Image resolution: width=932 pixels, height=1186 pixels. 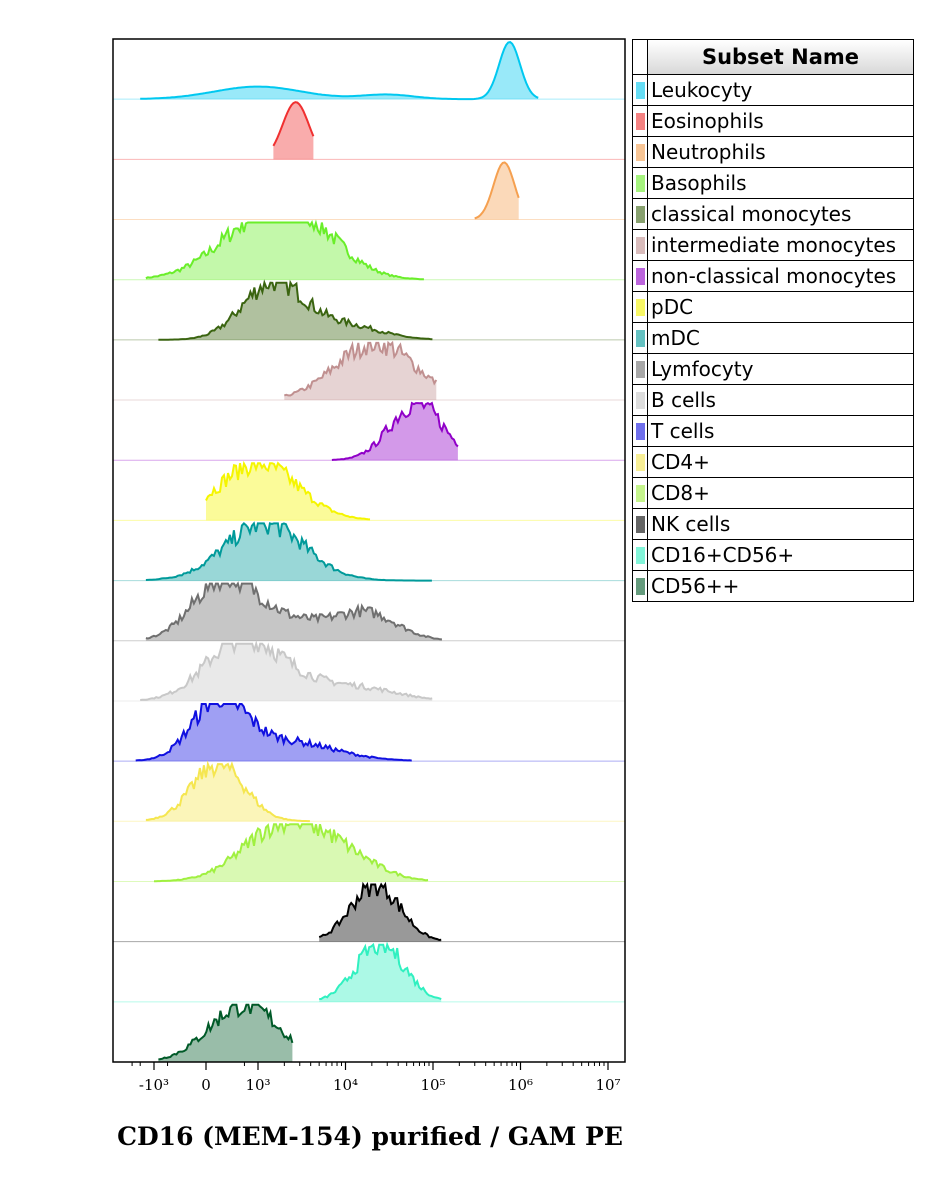 What do you see at coordinates (773, 523) in the screenshot?
I see `legend-row: NK cells` at bounding box center [773, 523].